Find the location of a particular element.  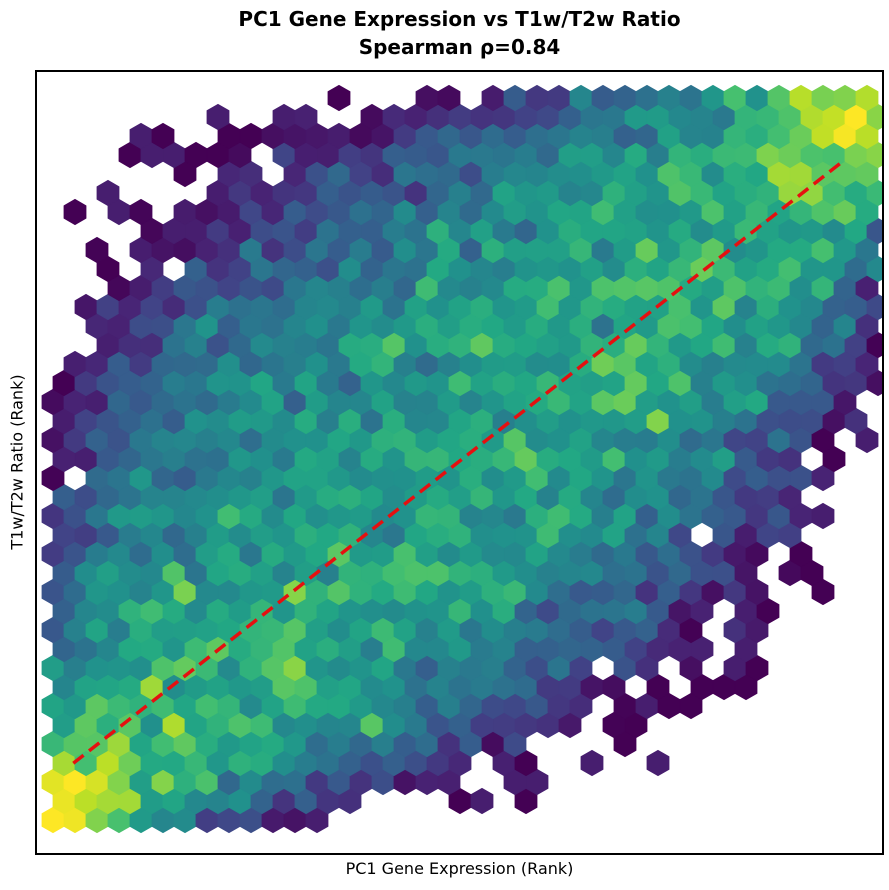

x-axis-label: PC1 Gene Expression (Rank) is located at coordinates (459, 868).